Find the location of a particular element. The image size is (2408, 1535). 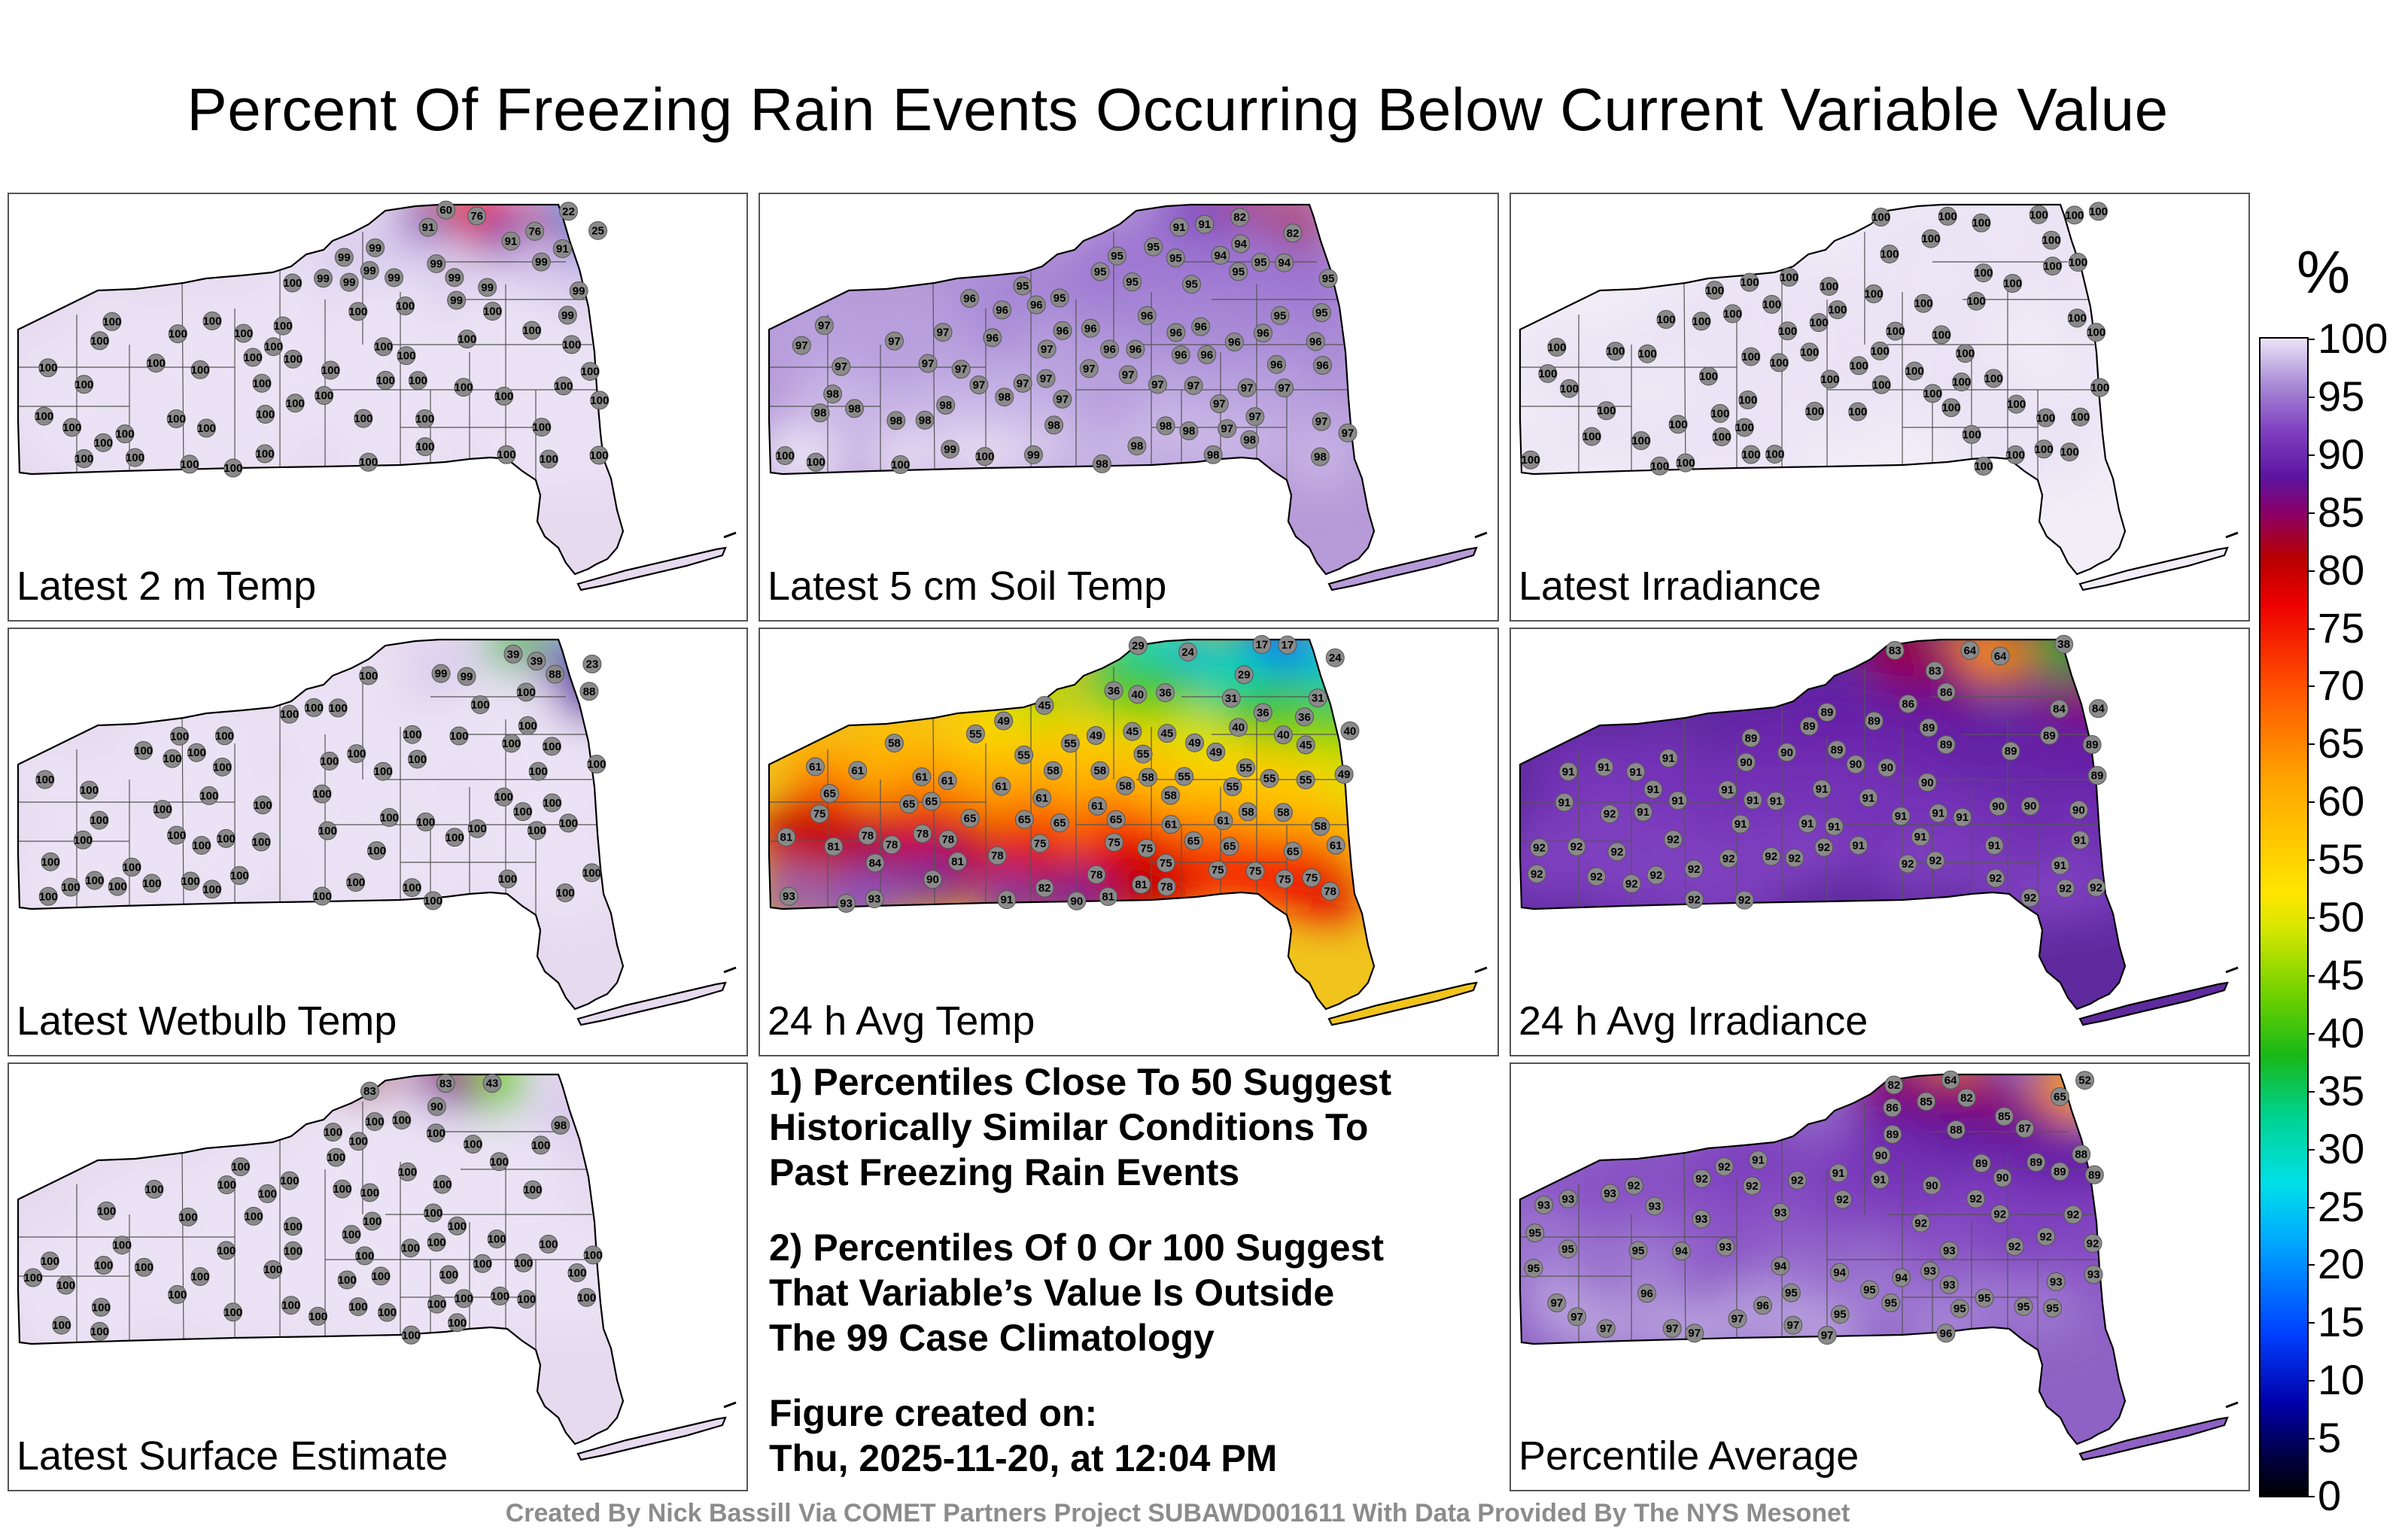

station-marker: 96 is located at coordinates (1176, 332).